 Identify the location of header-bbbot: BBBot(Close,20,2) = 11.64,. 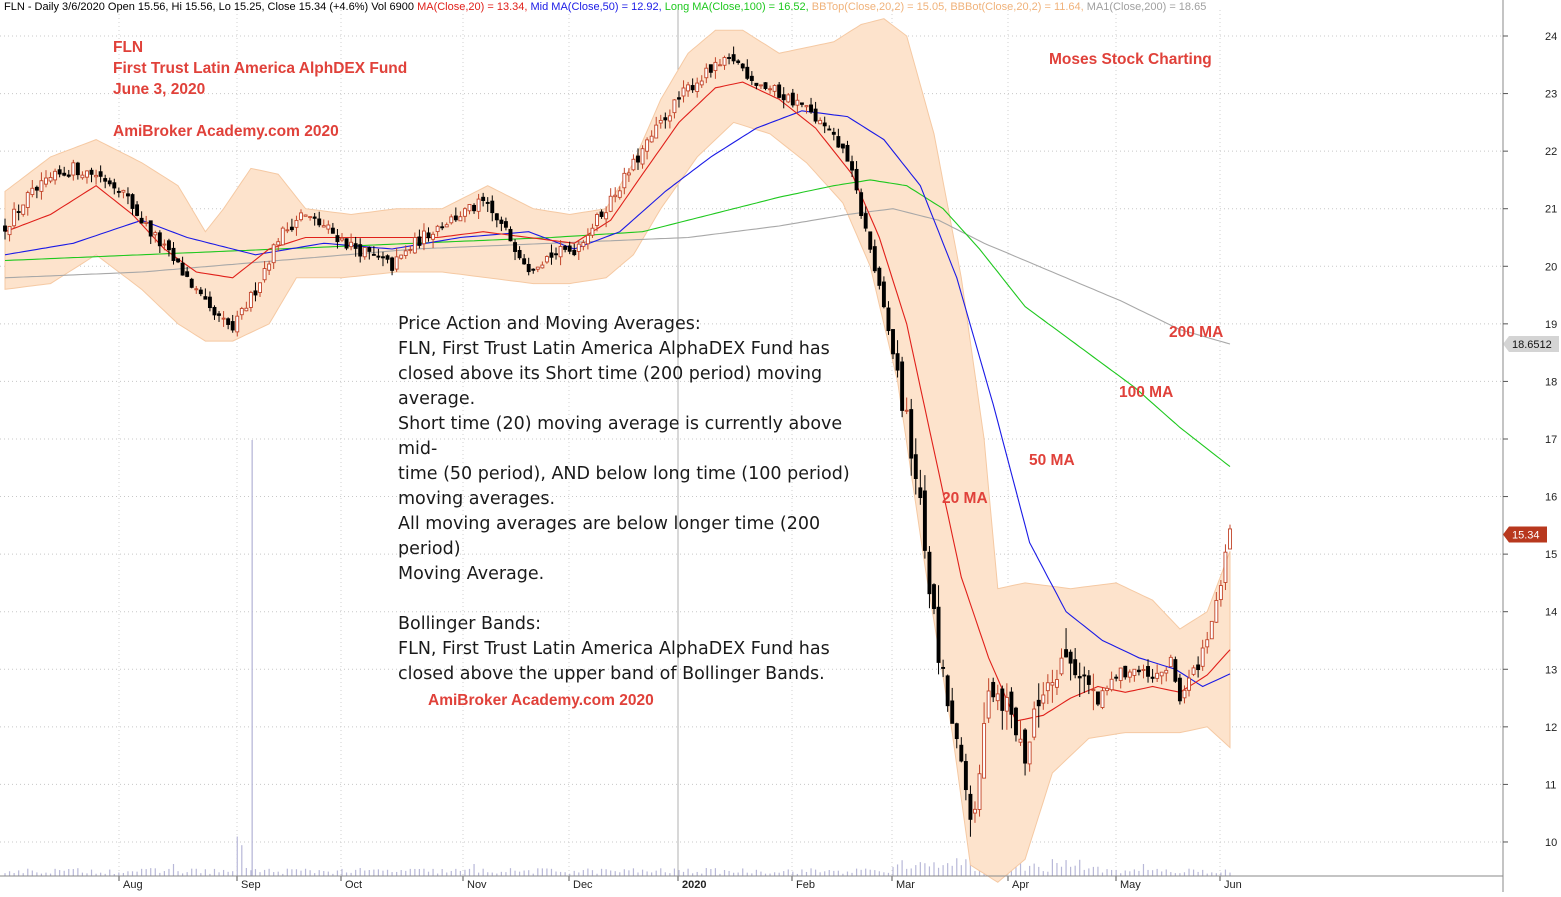
(1017, 7).